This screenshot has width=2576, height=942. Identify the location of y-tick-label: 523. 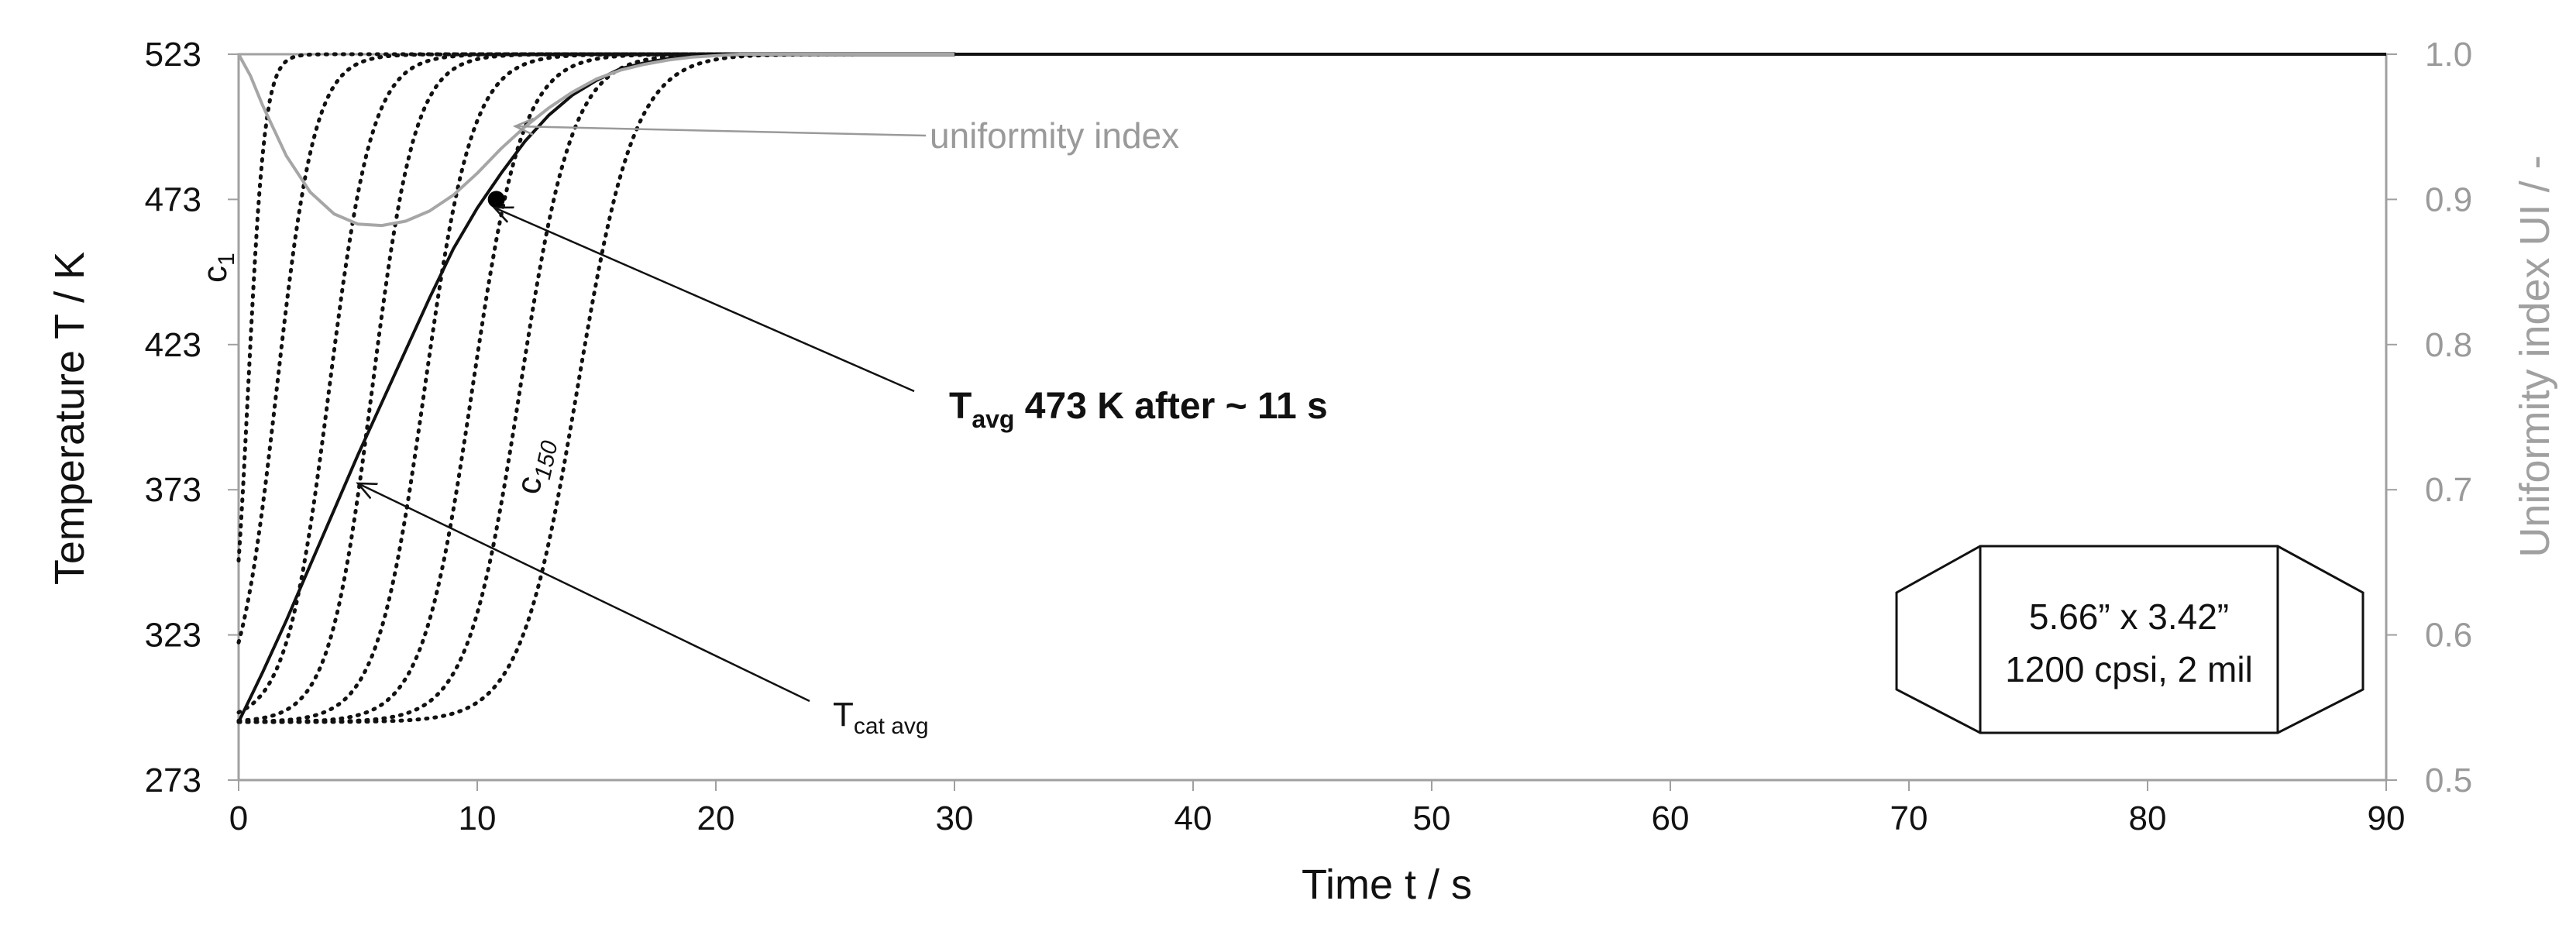
(173, 55).